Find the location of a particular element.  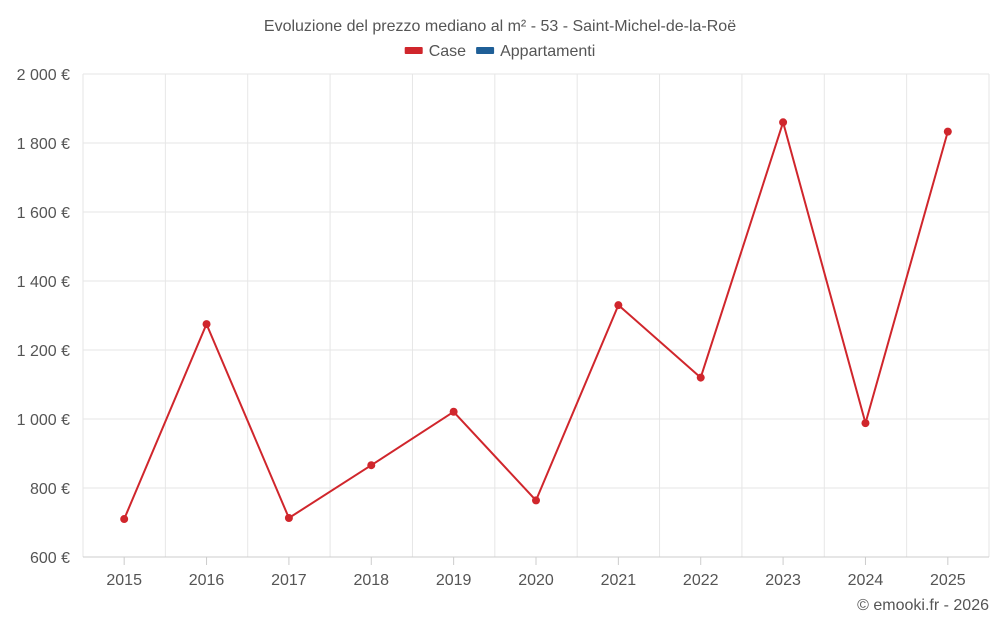

x-tick-label: 2015 is located at coordinates (124, 580).